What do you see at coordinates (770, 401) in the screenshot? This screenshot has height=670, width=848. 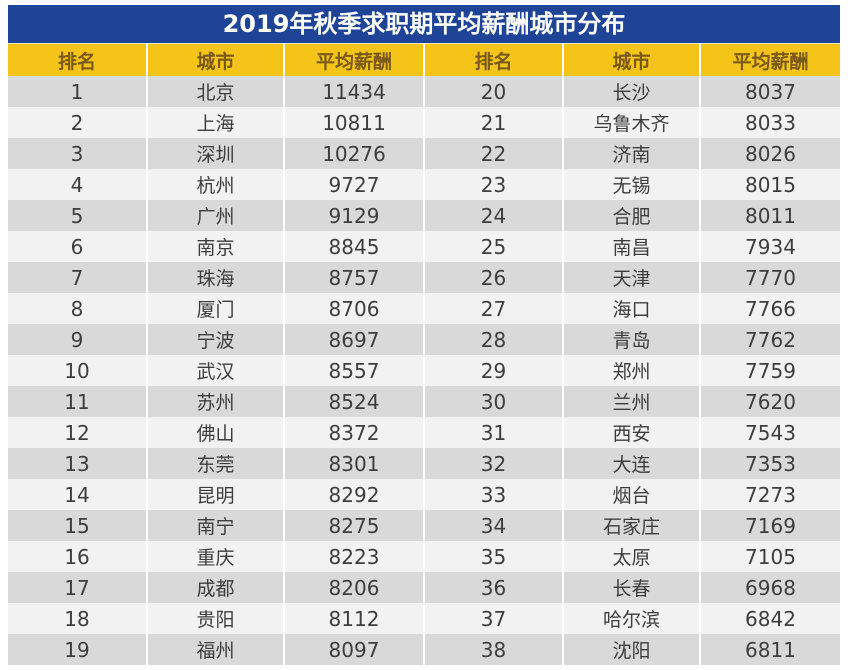 I see `right-salary-cell: 7620` at bounding box center [770, 401].